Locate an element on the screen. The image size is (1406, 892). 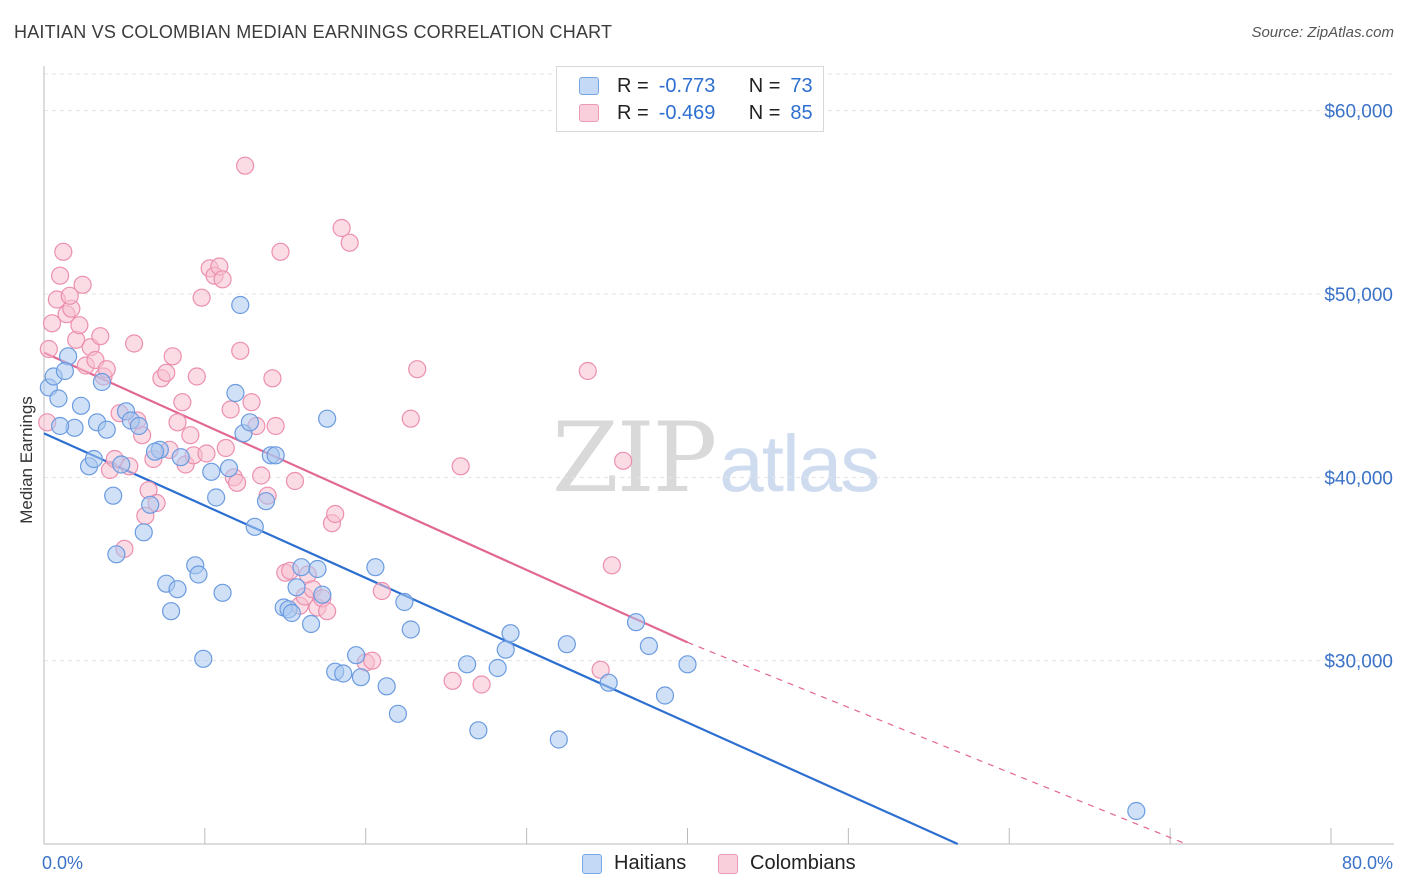
watermark-atlas: atlas is located at coordinates (799, 463).